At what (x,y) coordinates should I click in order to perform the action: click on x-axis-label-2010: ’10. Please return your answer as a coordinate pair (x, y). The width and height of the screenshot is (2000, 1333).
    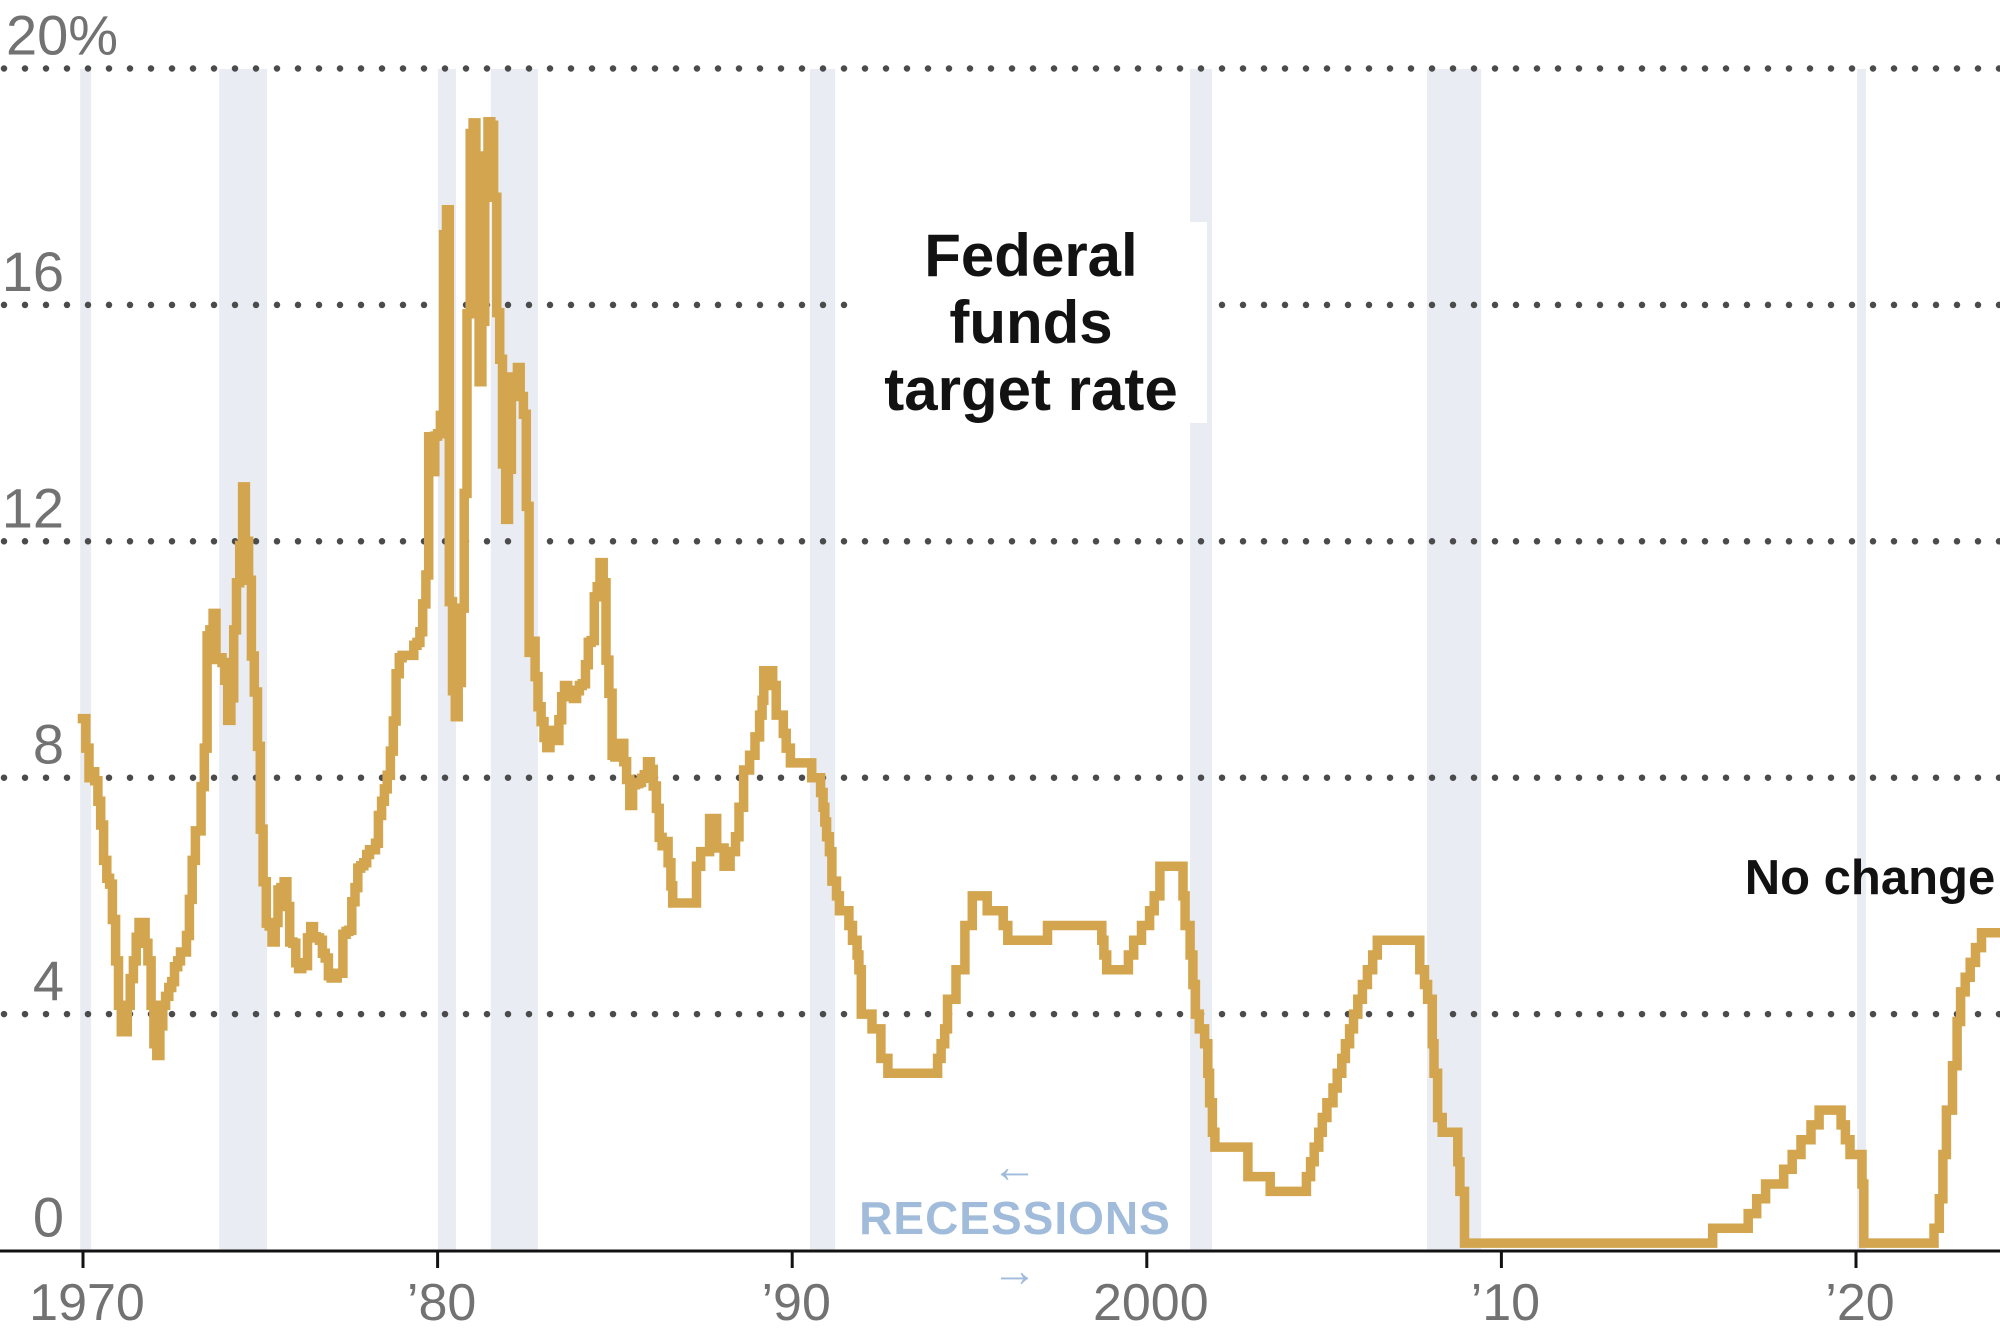
    Looking at the image, I should click on (1505, 1303).